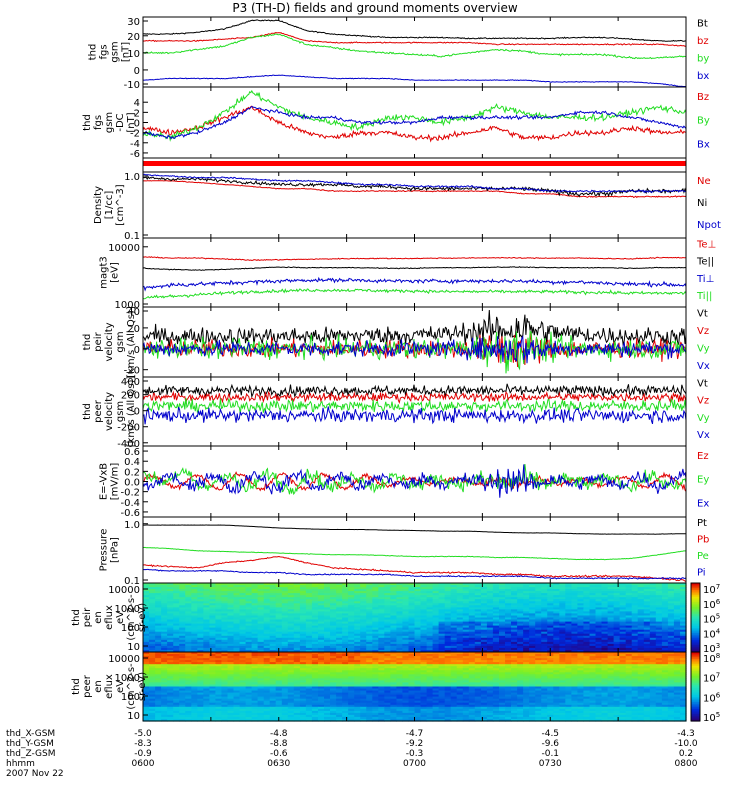  What do you see at coordinates (703, 556) in the screenshot?
I see `legend-label: Pe` at bounding box center [703, 556].